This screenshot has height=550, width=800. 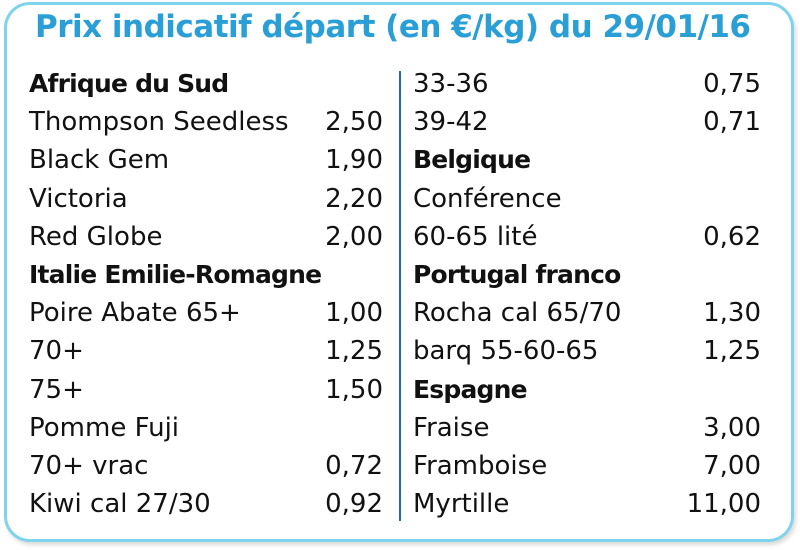 I want to click on price-row: Framboise 7,00, so click(x=587, y=466).